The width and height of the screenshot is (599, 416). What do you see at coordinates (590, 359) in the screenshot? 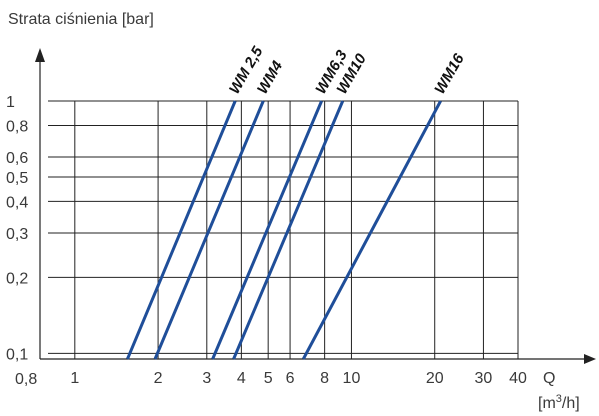
I see `x-axis-arrow` at bounding box center [590, 359].